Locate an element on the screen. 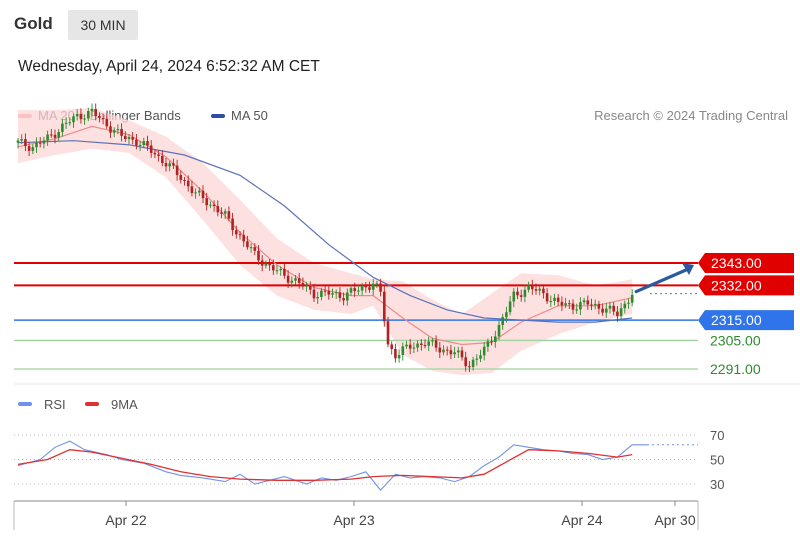 The height and width of the screenshot is (541, 800). timeframe-button: 30 MIN is located at coordinates (103, 25).